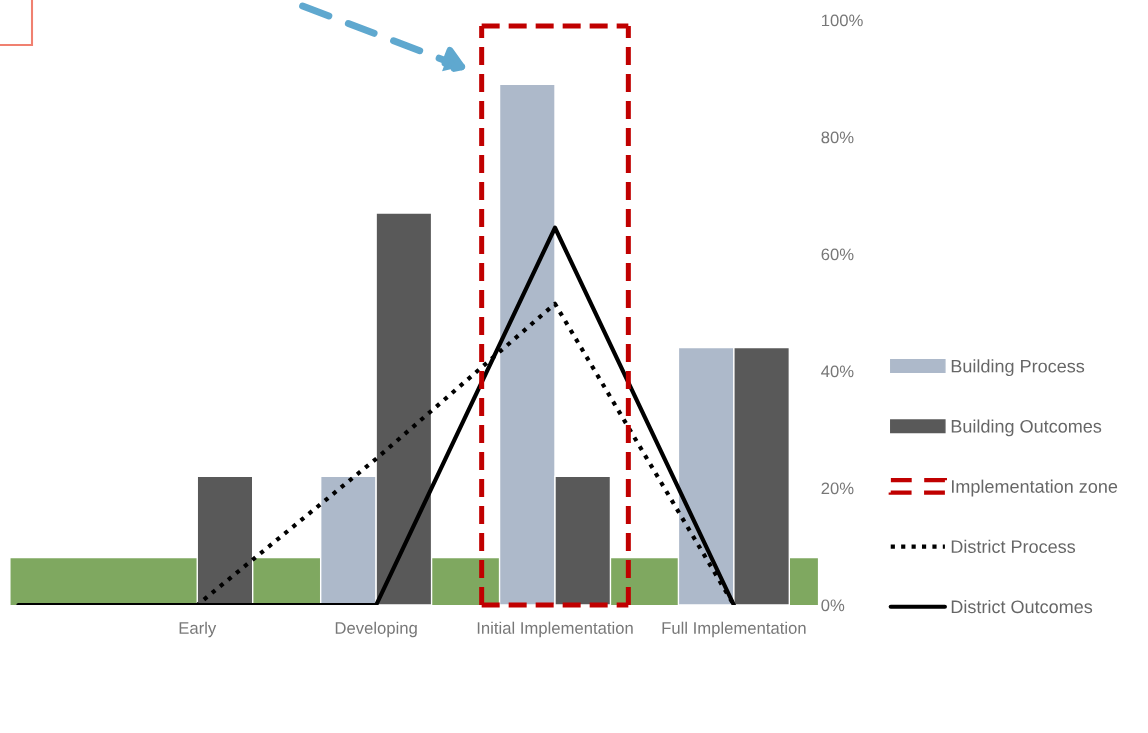 Image resolution: width=1148 pixels, height=733 pixels. Describe the element at coordinates (734, 629) in the screenshot. I see `x-tick-label: Full Implementation` at that location.